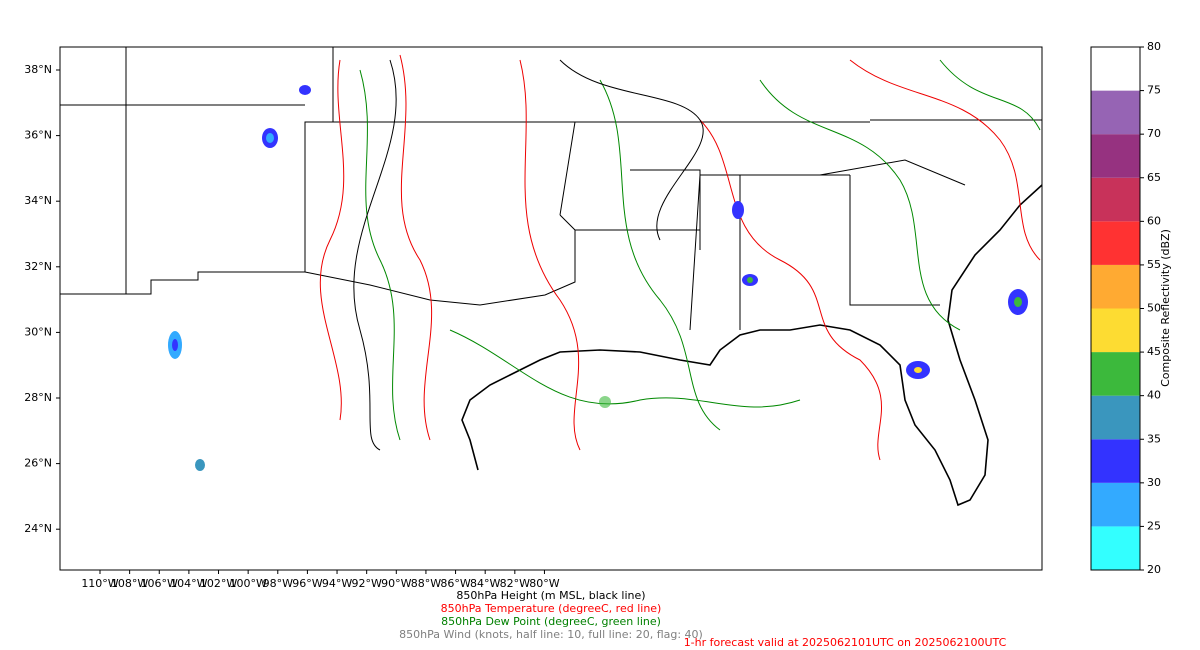  I want to click on lat-label: 26°N, so click(38, 463).